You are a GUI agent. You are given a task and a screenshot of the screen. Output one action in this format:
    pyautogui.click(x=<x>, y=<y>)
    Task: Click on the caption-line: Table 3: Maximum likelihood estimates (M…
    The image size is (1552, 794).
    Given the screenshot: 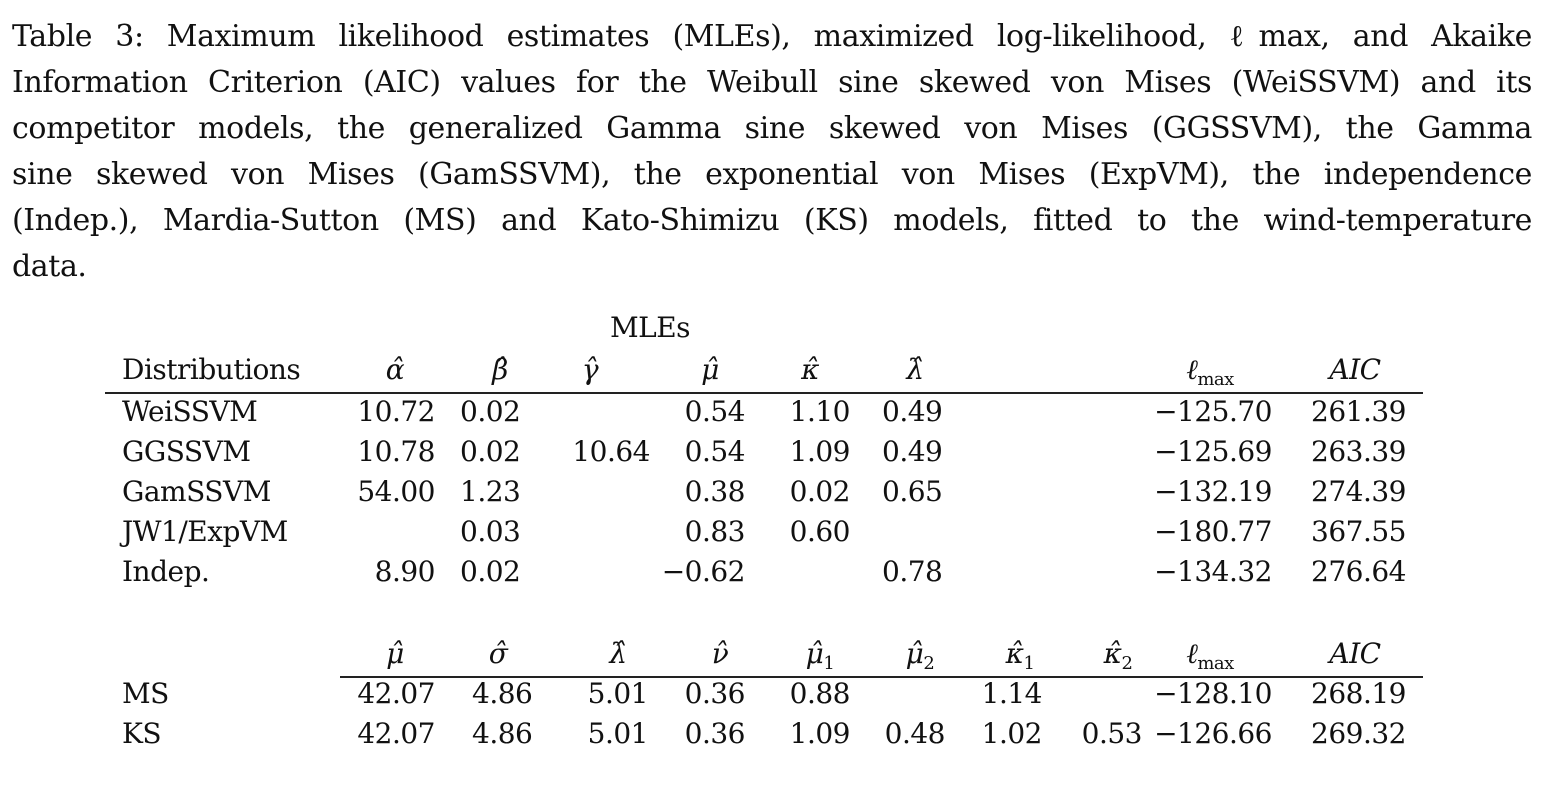 What is the action you would take?
    pyautogui.click(x=772, y=36)
    